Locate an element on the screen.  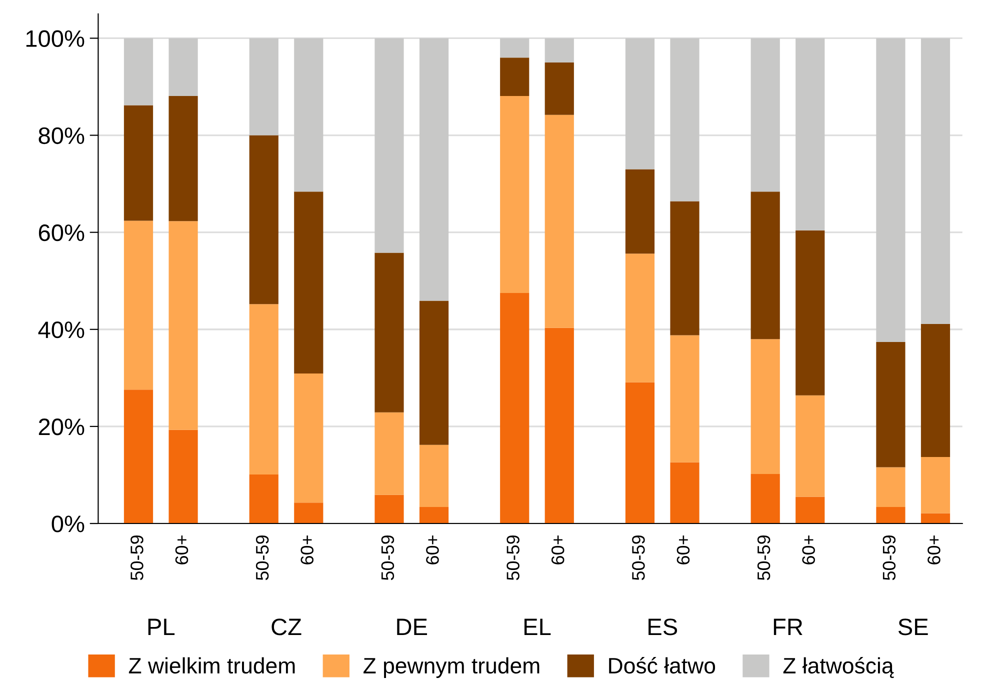
y-tick-label: 100% is located at coordinates (55, 39).